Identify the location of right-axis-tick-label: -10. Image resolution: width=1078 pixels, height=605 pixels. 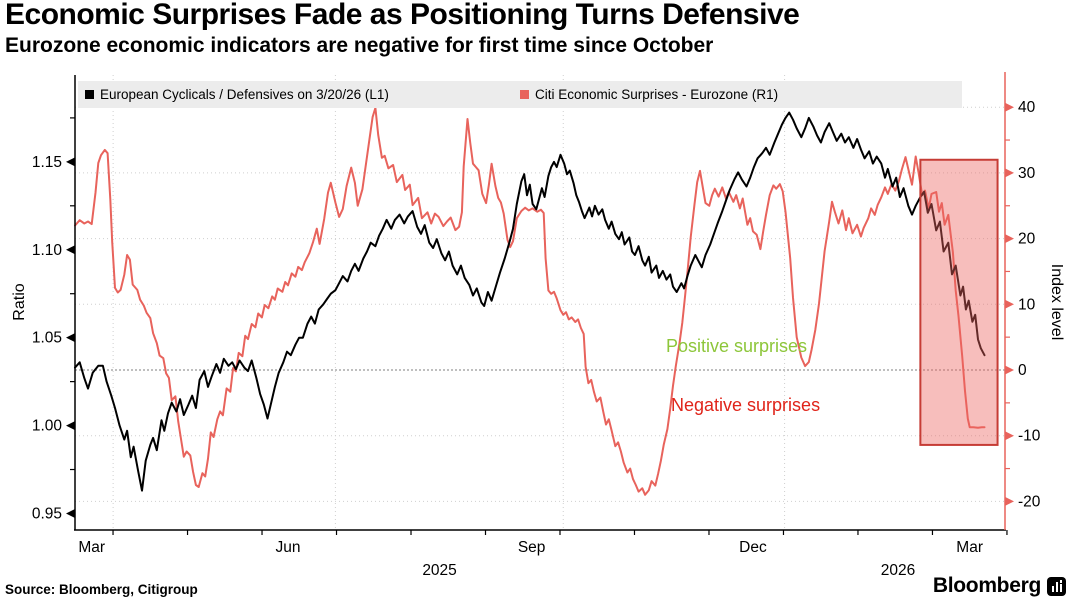
(1029, 436).